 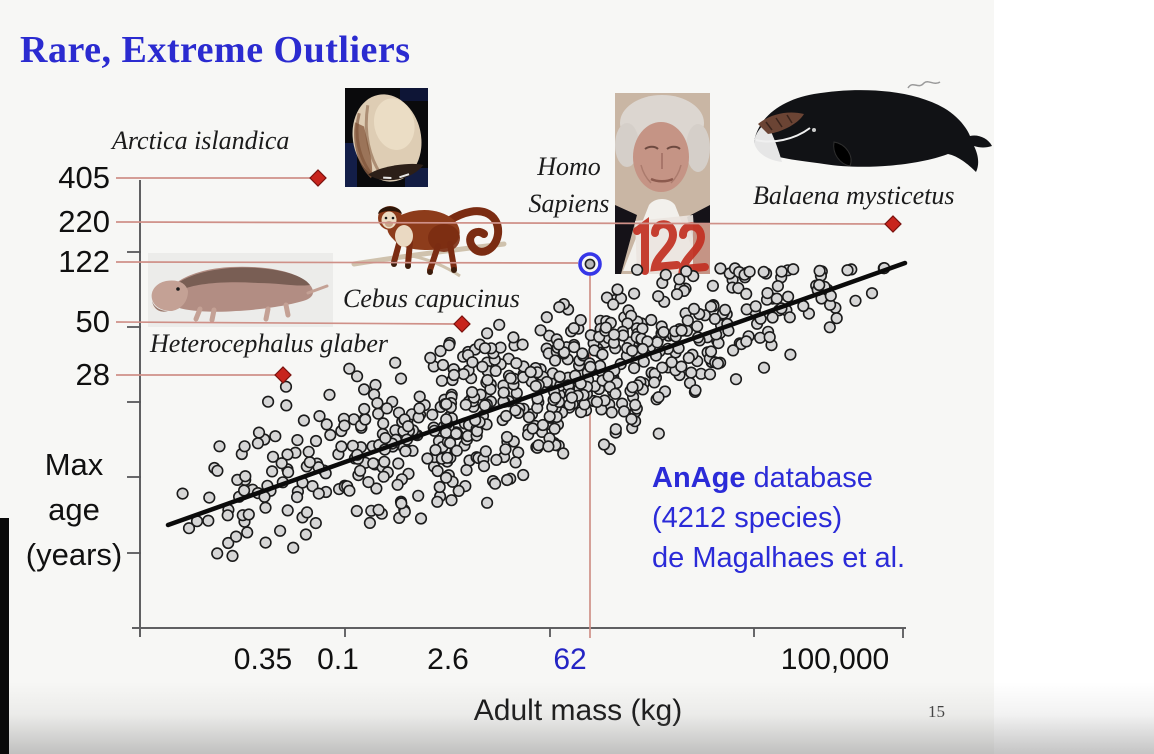 What do you see at coordinates (578, 710) in the screenshot?
I see `x-axis-title: Adult mass (kg)` at bounding box center [578, 710].